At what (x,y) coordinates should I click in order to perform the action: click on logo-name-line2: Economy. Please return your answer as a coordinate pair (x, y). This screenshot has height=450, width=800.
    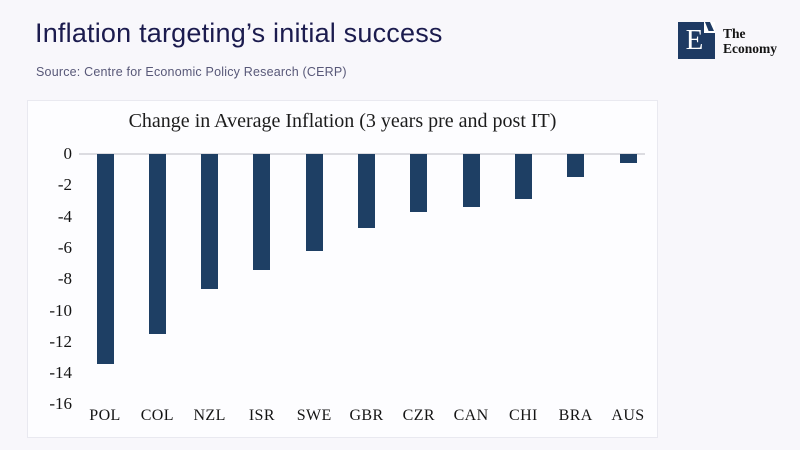
    Looking at the image, I should click on (750, 48).